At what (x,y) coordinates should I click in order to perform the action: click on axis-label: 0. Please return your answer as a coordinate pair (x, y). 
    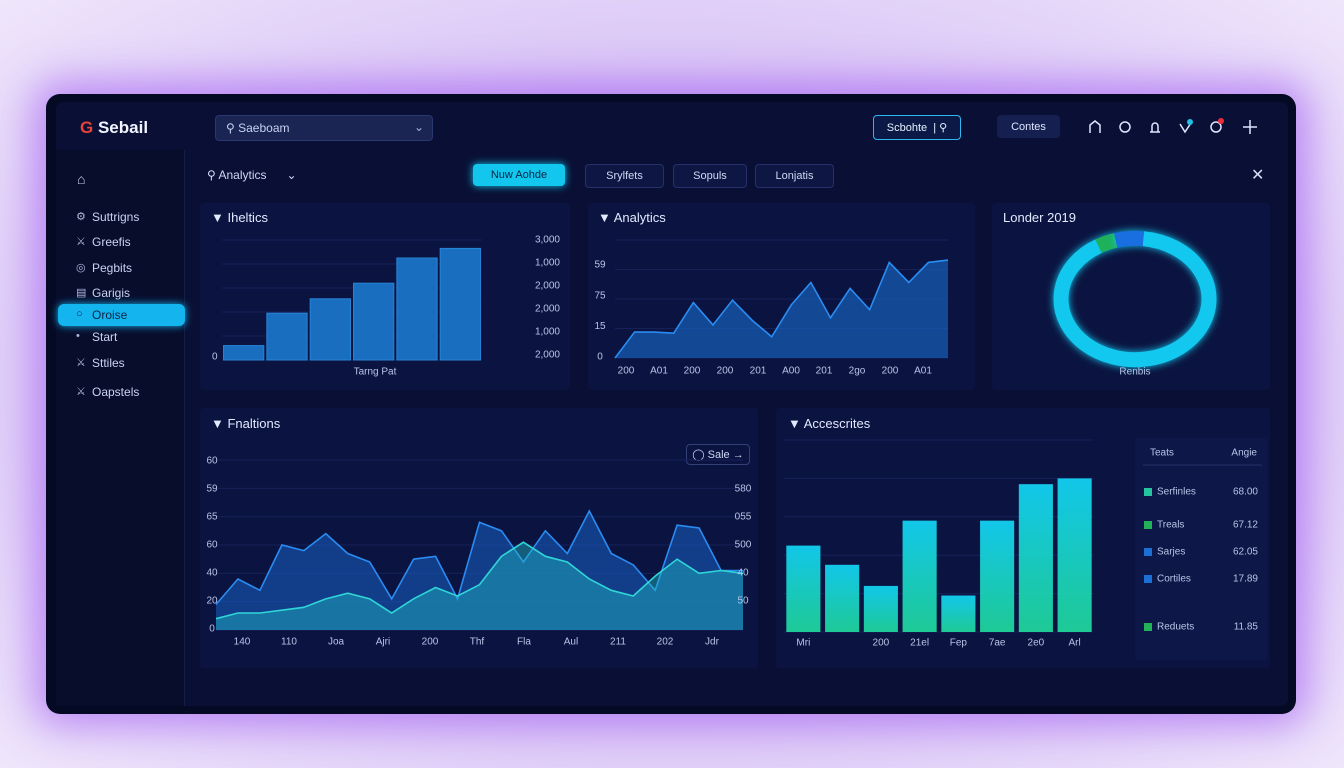
    Looking at the image, I should click on (215, 357).